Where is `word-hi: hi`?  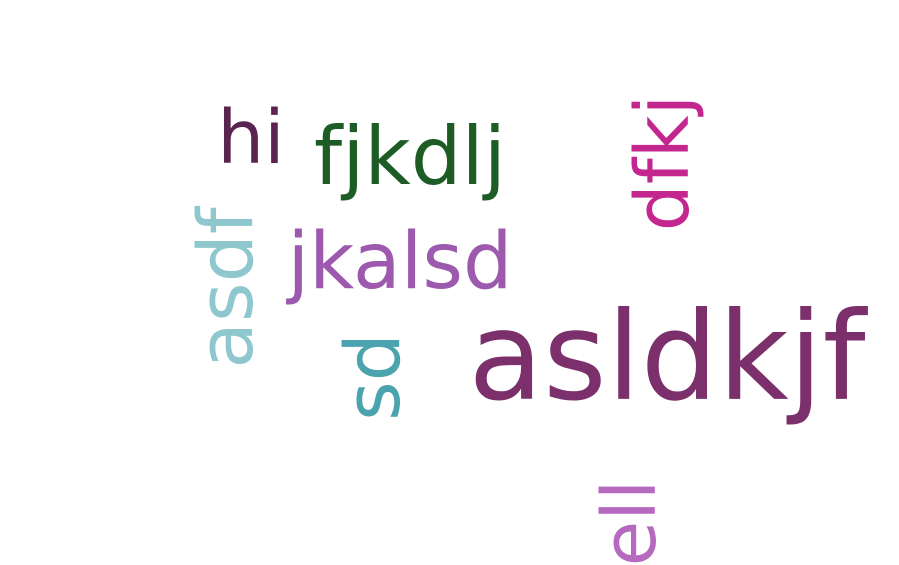 word-hi: hi is located at coordinates (251, 138).